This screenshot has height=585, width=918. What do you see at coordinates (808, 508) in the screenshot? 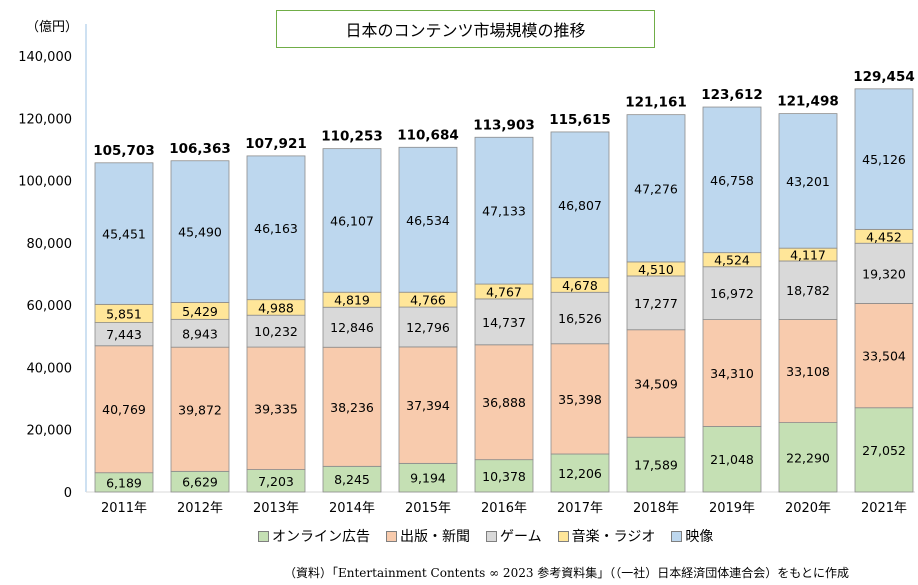
I see `x-tick-label: 2020年` at bounding box center [808, 508].